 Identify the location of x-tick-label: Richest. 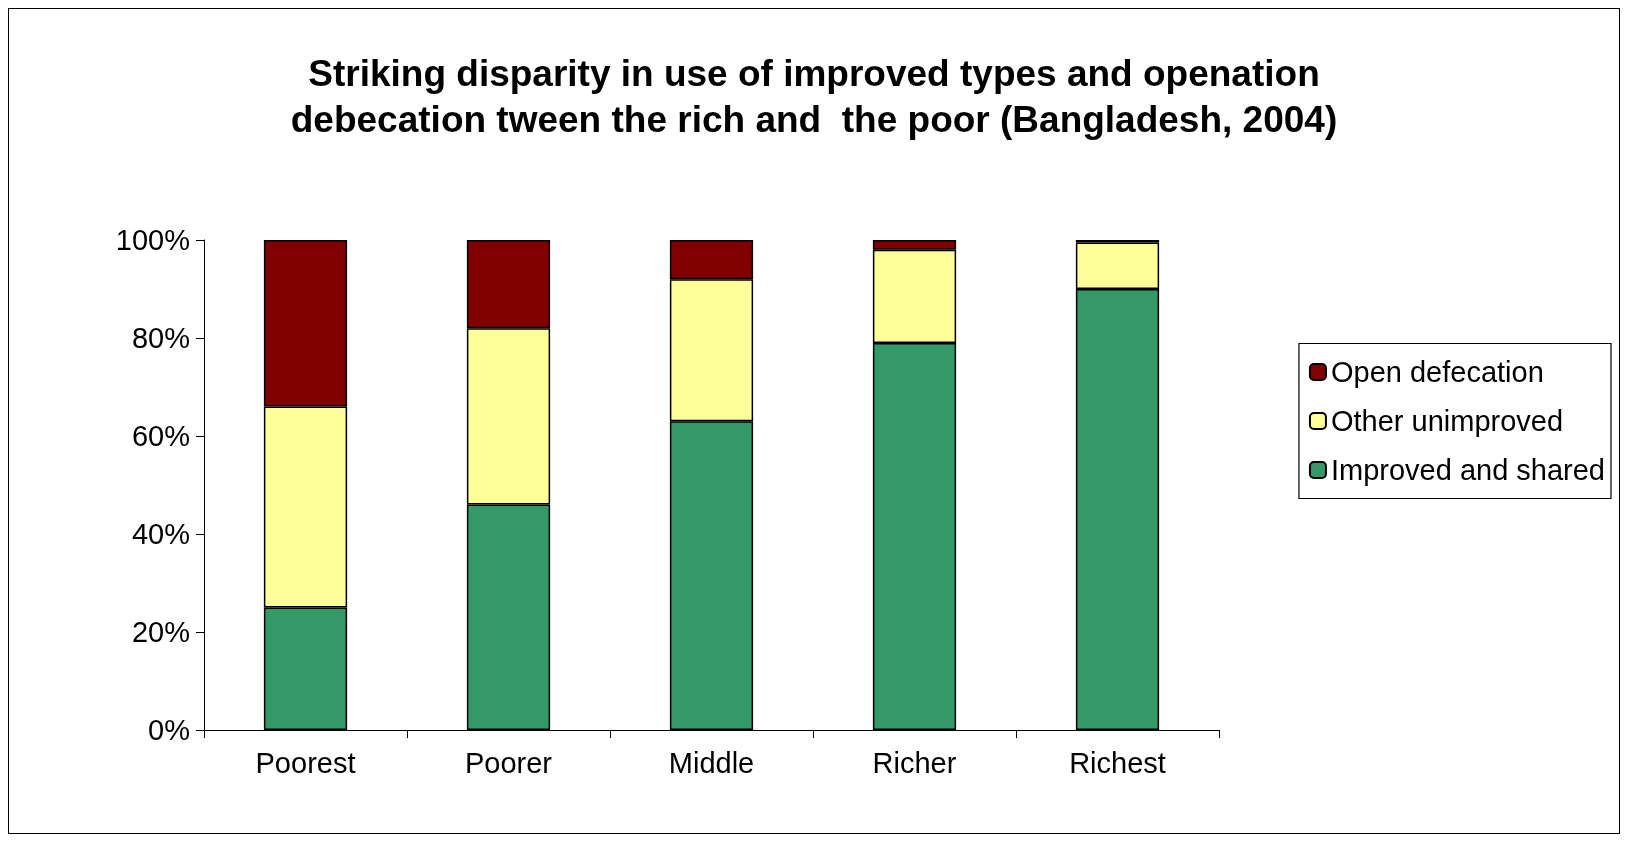
(1117, 762).